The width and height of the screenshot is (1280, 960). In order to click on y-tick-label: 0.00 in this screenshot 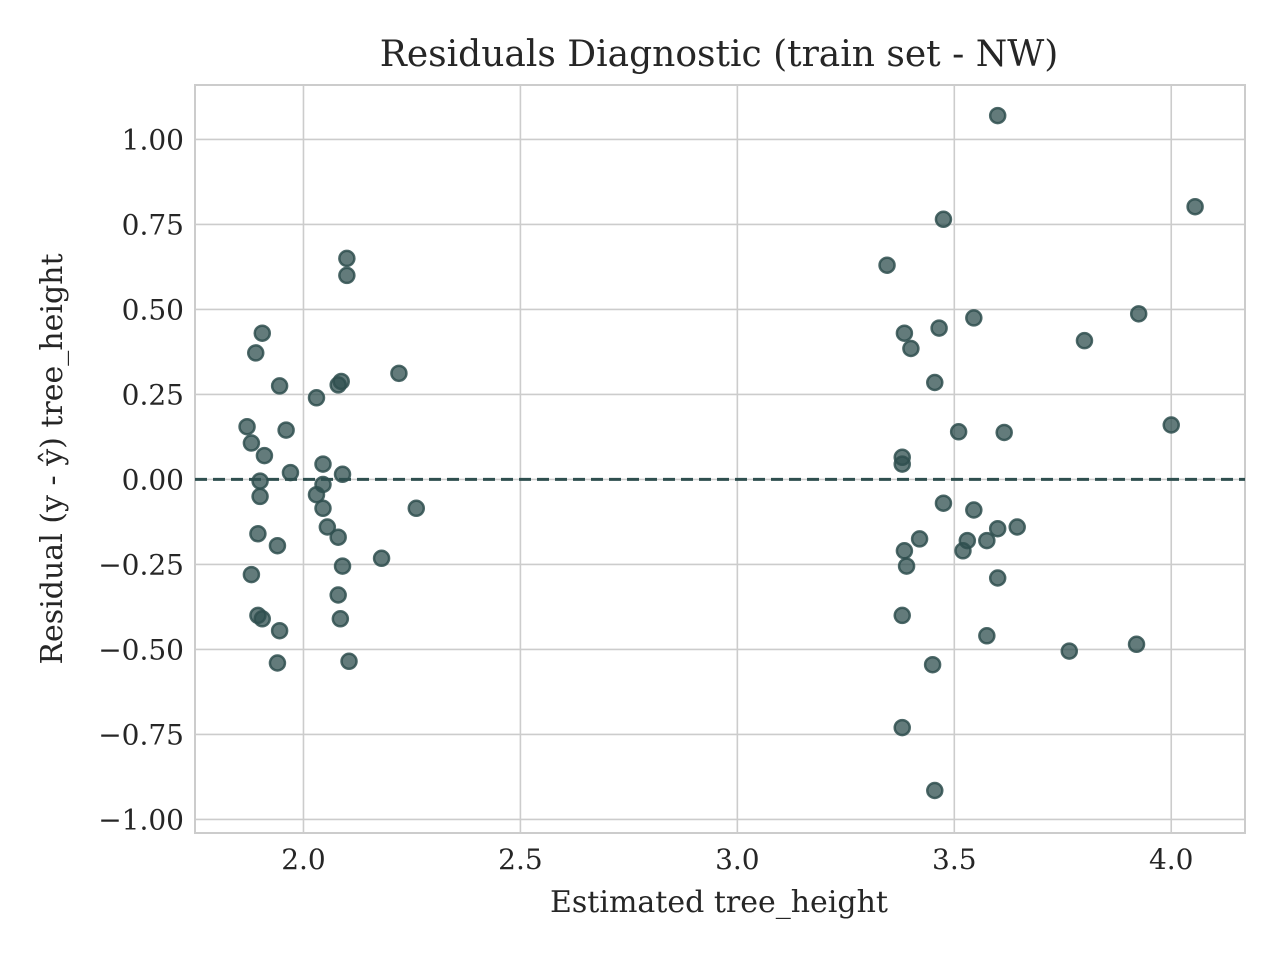, I will do `click(153, 479)`.